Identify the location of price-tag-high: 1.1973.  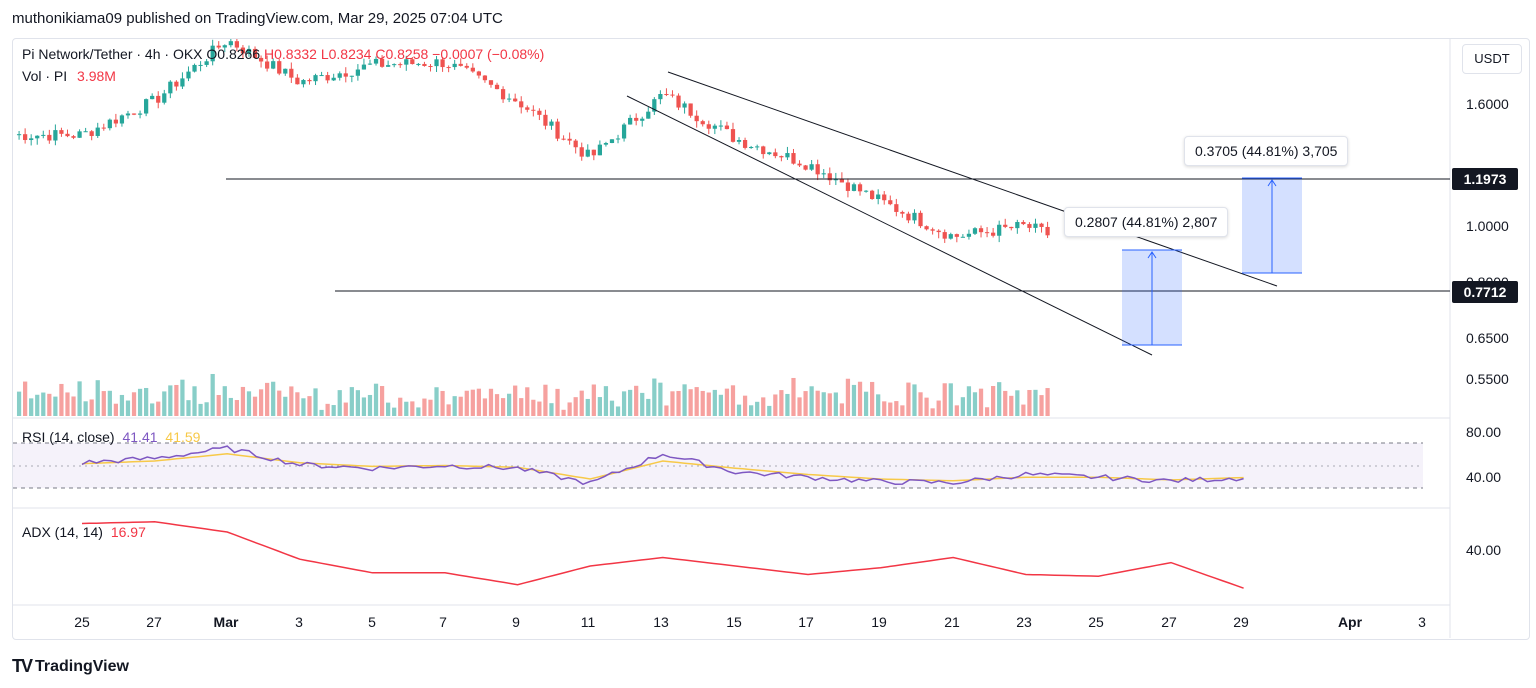
(1485, 179).